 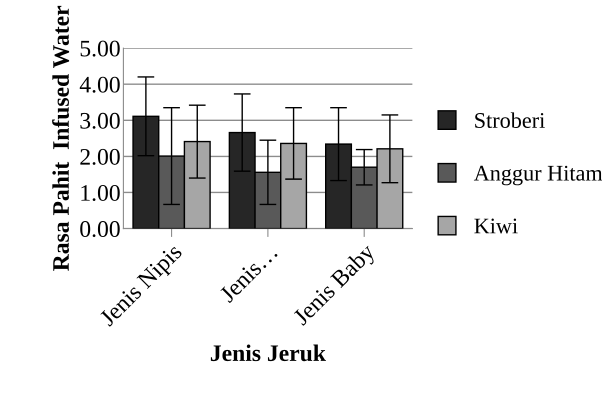 What do you see at coordinates (100, 84) in the screenshot?
I see `y-tick-label: 4.00` at bounding box center [100, 84].